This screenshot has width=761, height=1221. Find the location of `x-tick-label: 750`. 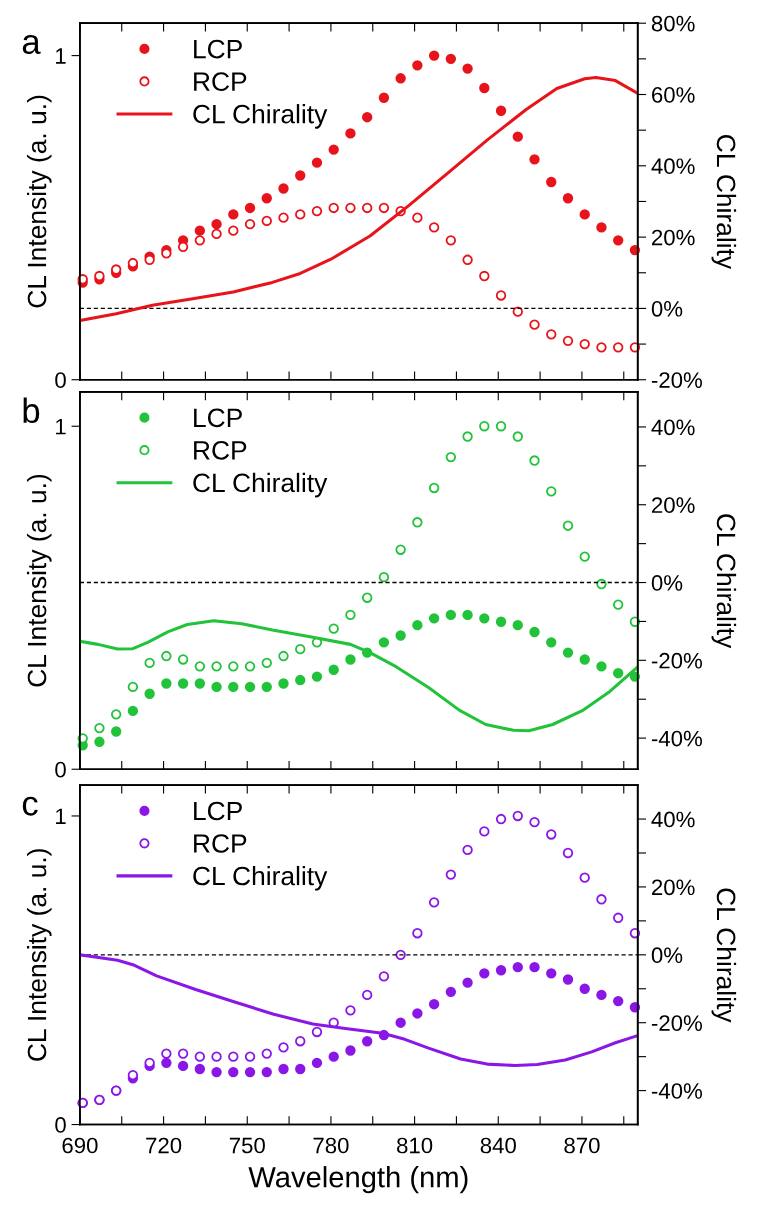

x-tick-label: 750 is located at coordinates (247, 1145).